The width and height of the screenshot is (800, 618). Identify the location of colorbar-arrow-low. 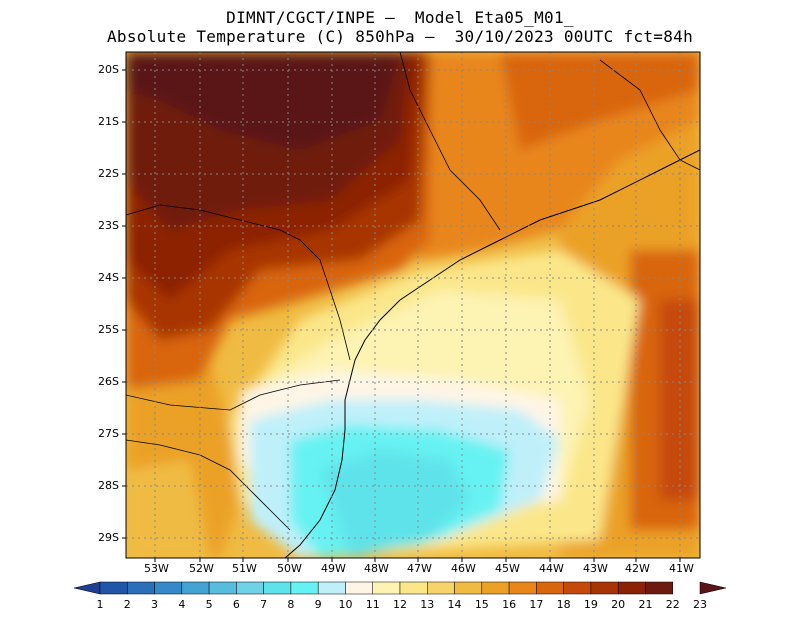
(87, 588).